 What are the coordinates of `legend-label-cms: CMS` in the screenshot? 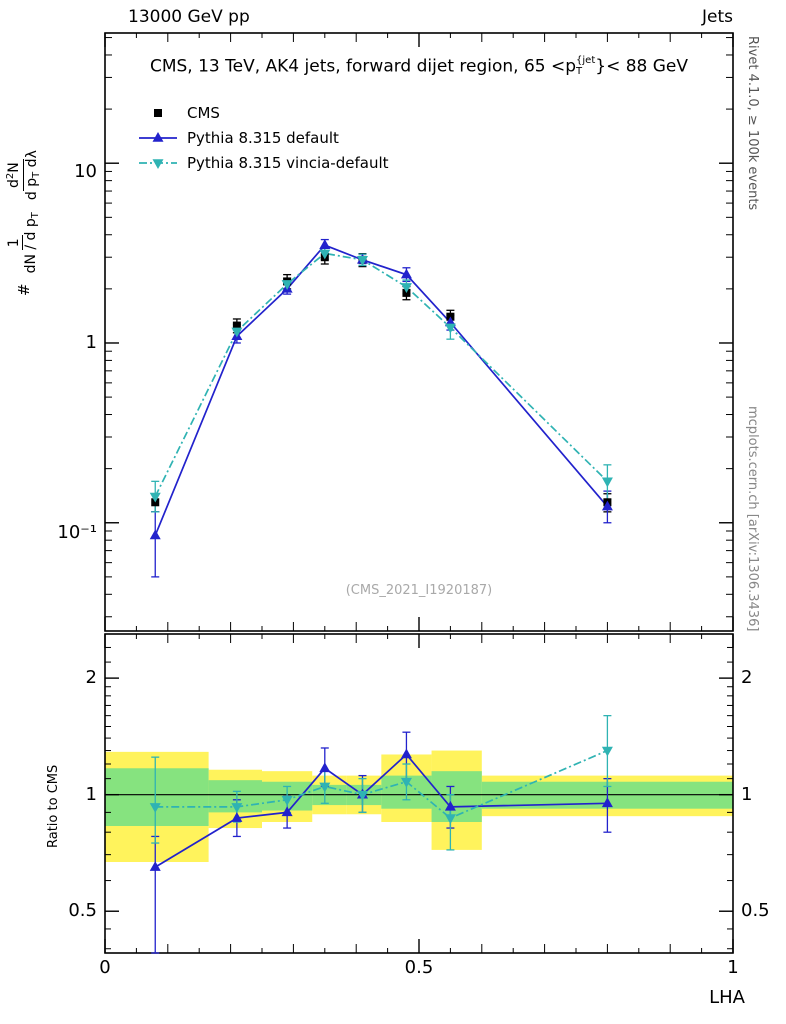 It's located at (203, 112).